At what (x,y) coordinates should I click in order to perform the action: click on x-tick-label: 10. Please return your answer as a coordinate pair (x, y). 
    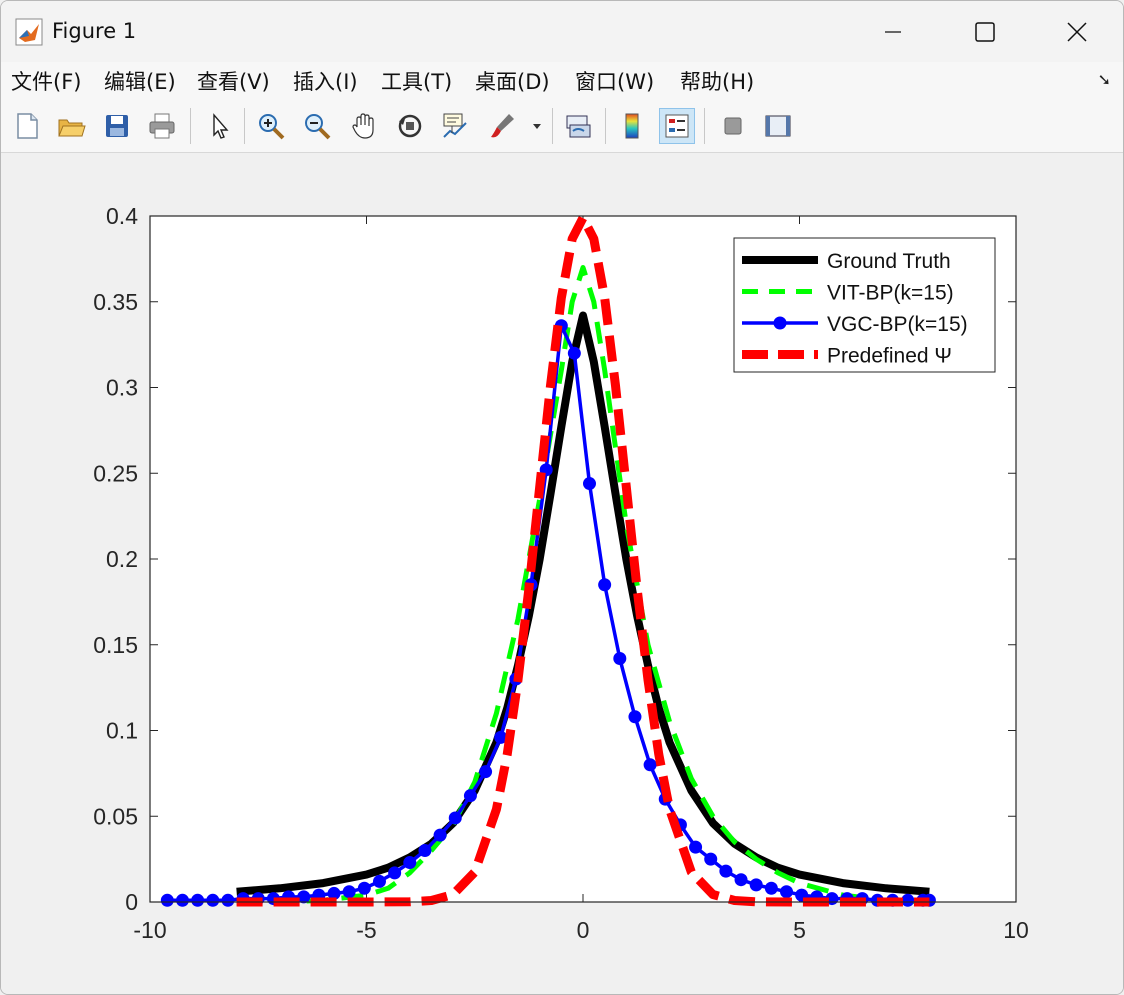
    Looking at the image, I should click on (1016, 930).